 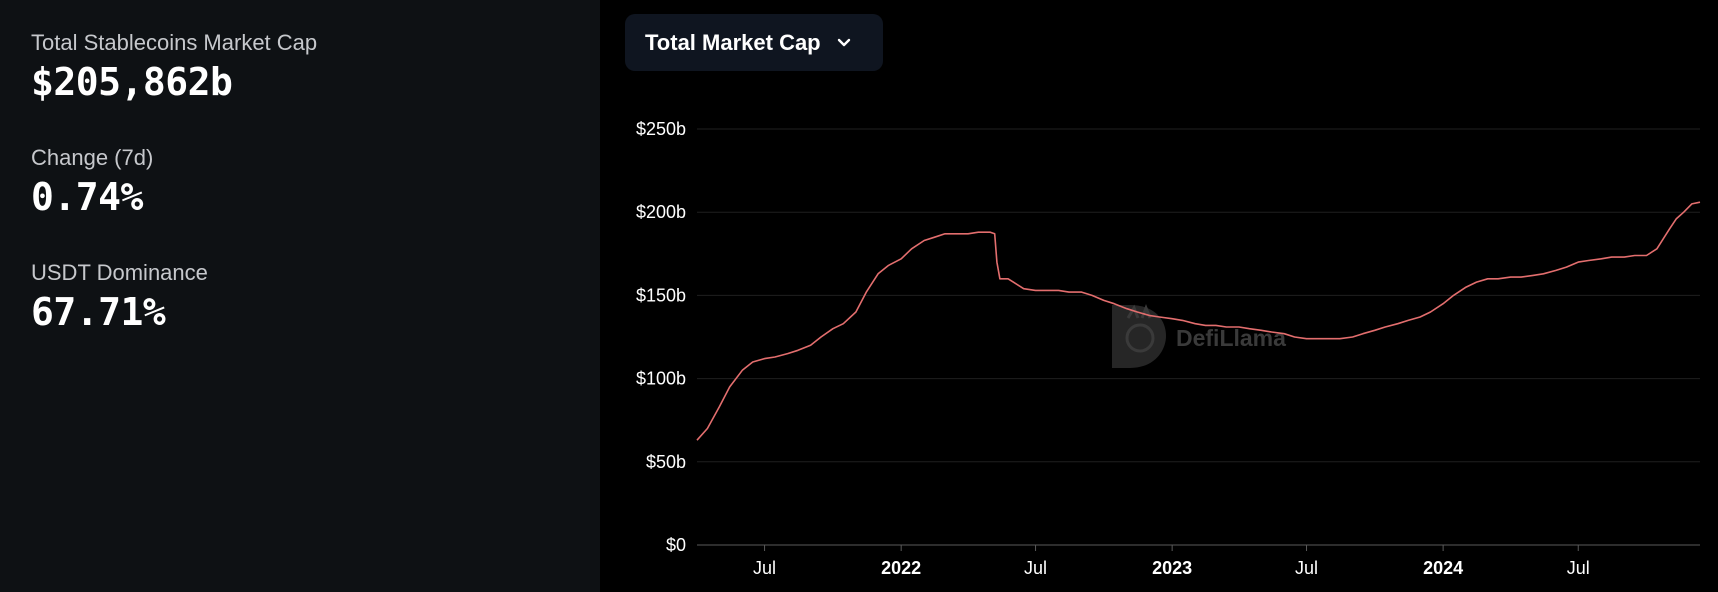 What do you see at coordinates (843, 42) in the screenshot?
I see `chevron-down-icon` at bounding box center [843, 42].